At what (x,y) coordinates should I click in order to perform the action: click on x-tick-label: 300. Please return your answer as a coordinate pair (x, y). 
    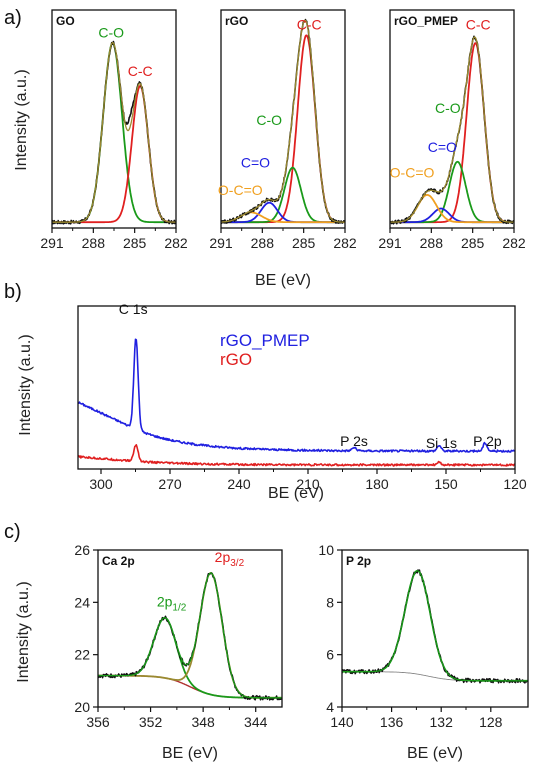
    Looking at the image, I should click on (101, 484).